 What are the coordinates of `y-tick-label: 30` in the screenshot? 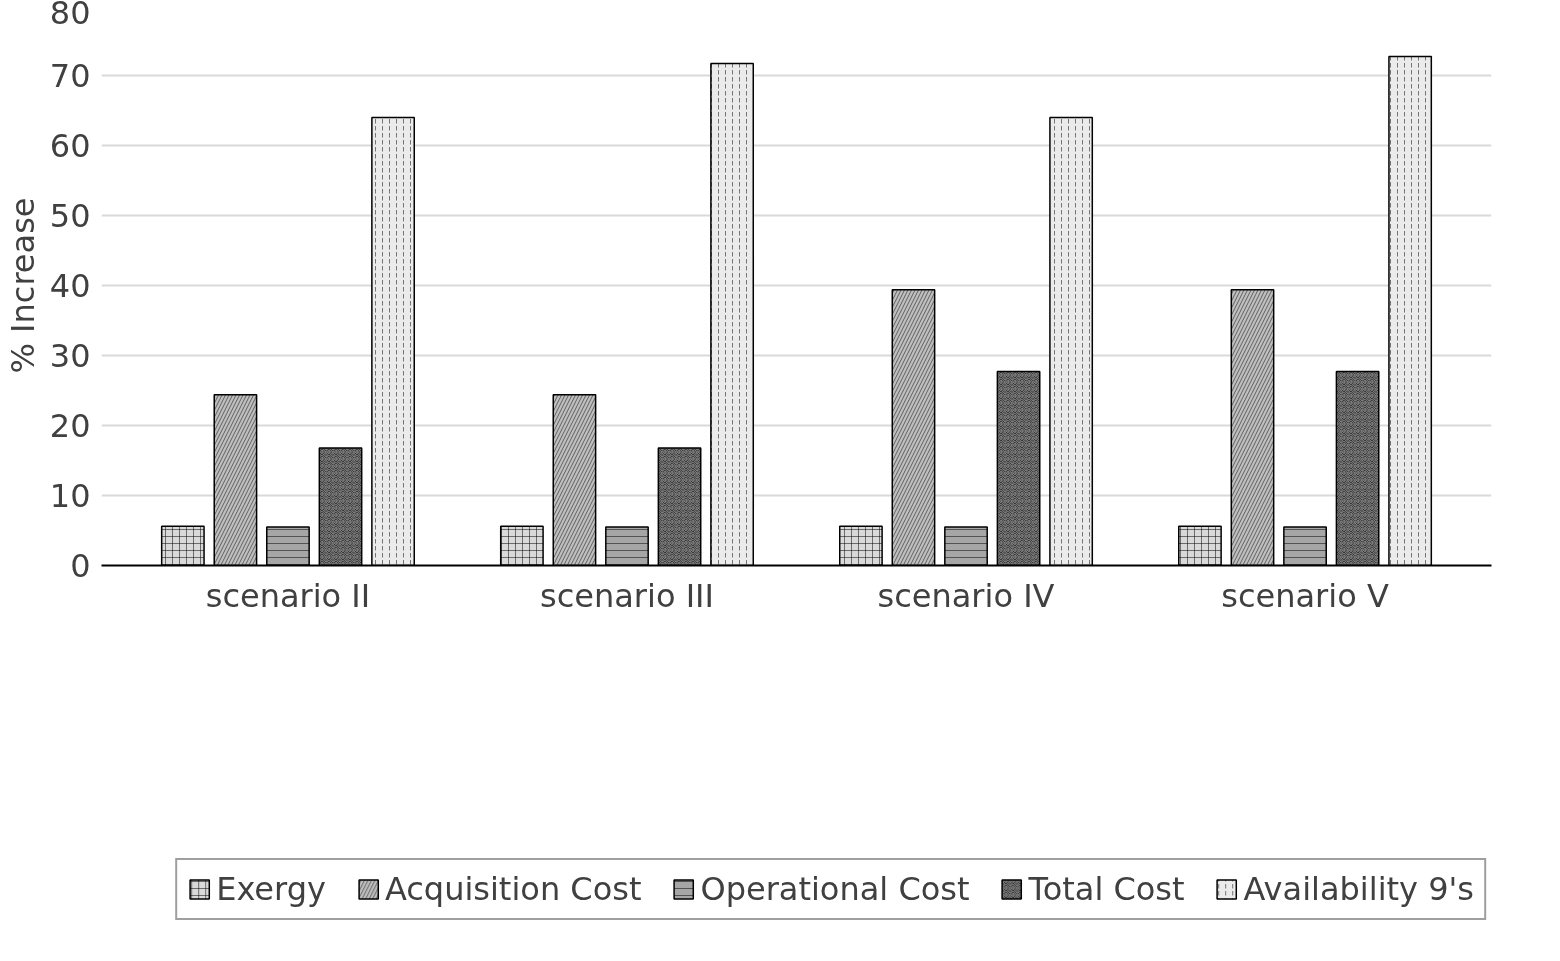 It's located at (70, 356).